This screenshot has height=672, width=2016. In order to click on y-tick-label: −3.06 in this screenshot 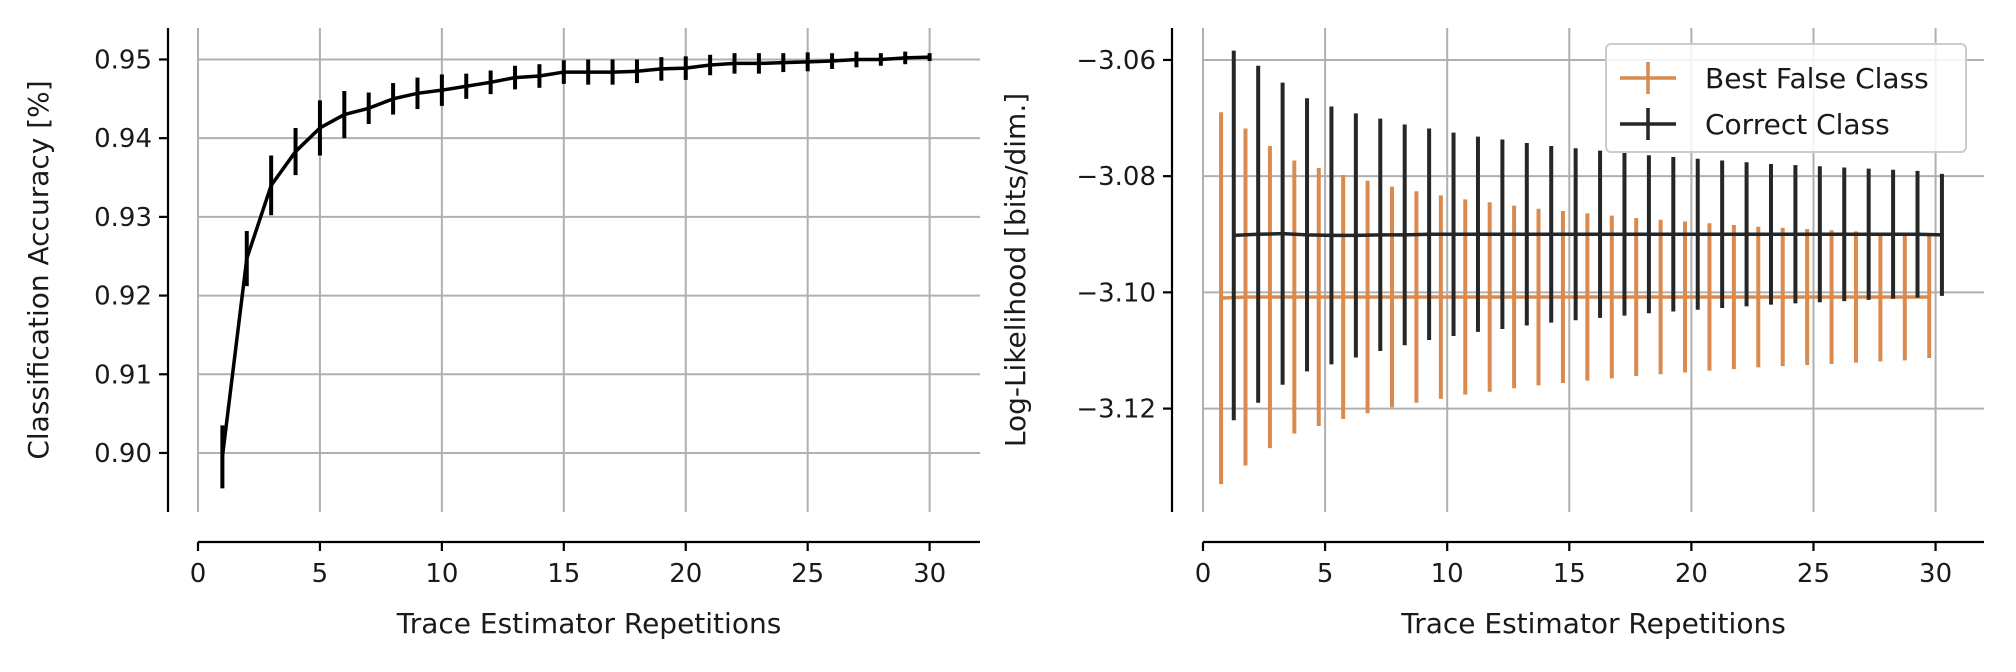, I will do `click(1116, 61)`.